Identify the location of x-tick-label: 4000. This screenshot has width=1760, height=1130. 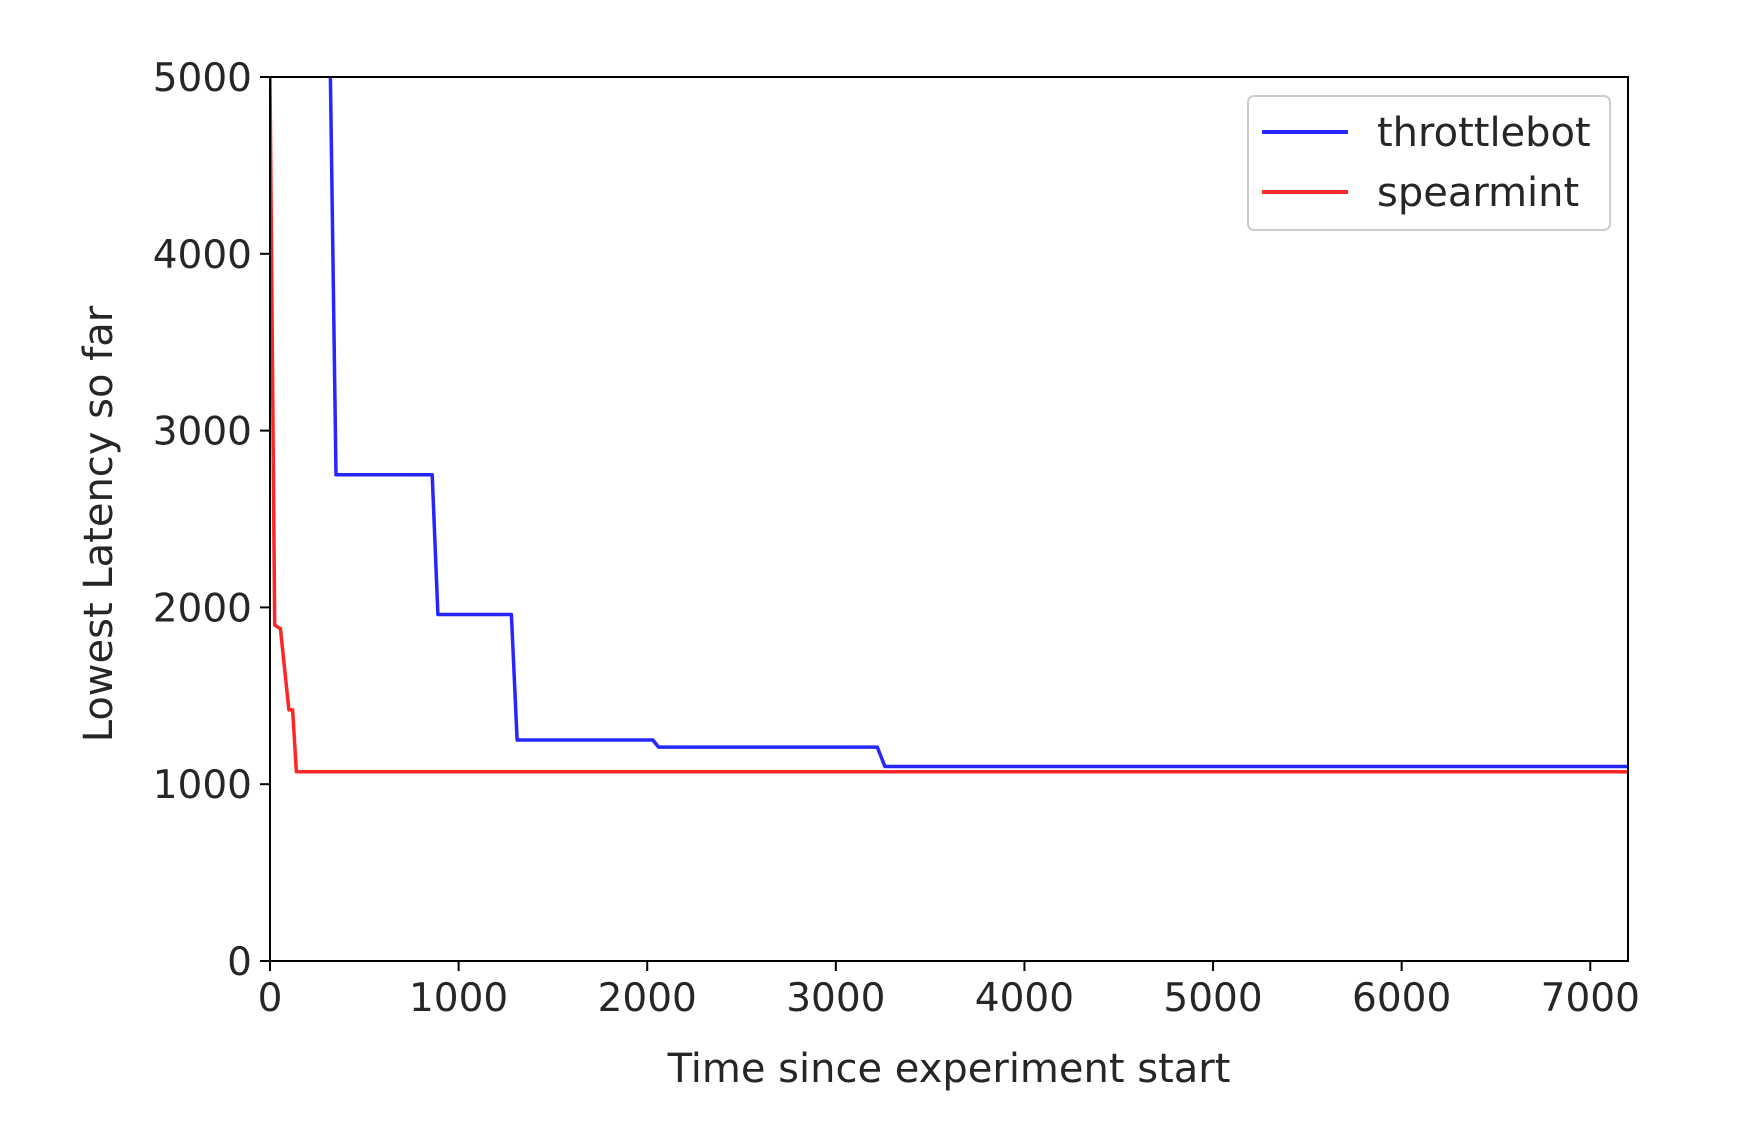
(1024, 998).